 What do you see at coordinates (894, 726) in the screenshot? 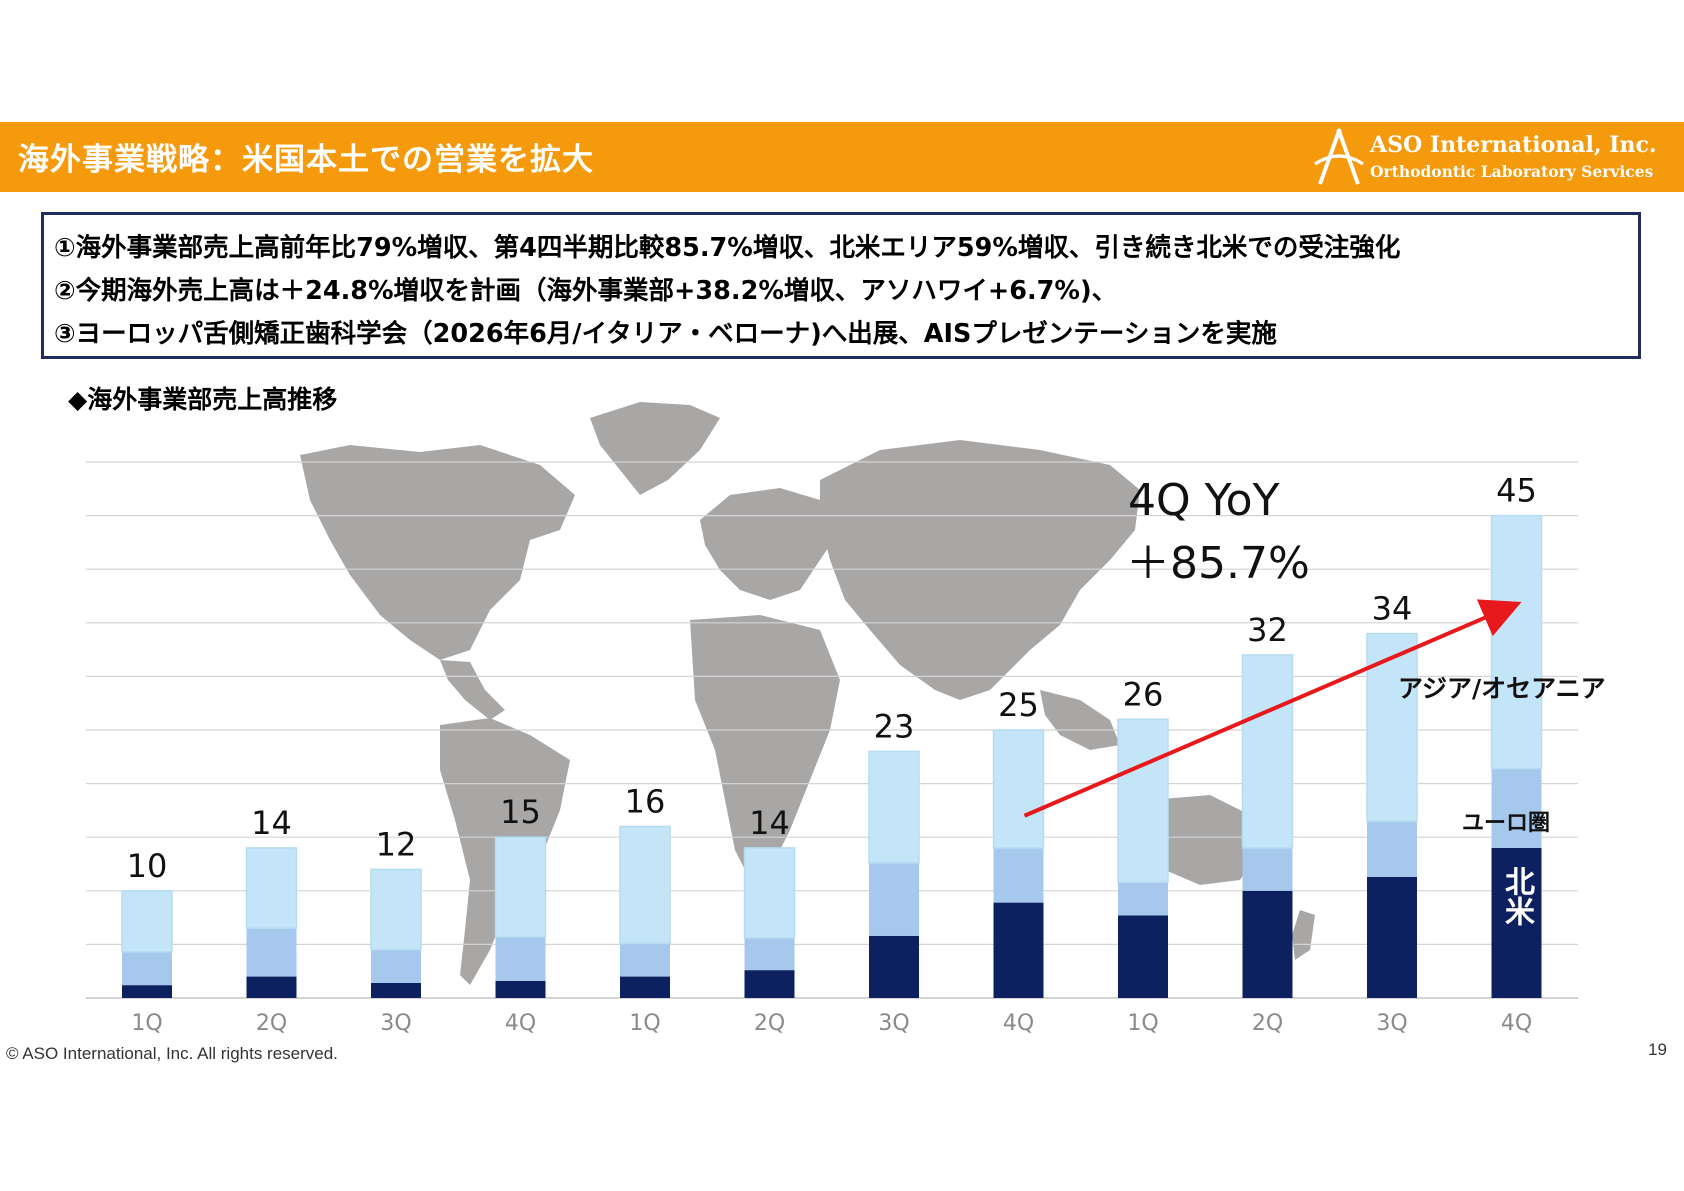
I see `bar-total-label: 23` at bounding box center [894, 726].